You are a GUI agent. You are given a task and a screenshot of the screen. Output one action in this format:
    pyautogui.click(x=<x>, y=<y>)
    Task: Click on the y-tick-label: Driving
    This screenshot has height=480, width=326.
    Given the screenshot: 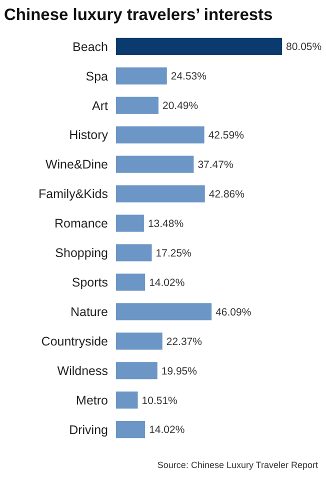 What is the action you would take?
    pyautogui.click(x=88, y=429)
    